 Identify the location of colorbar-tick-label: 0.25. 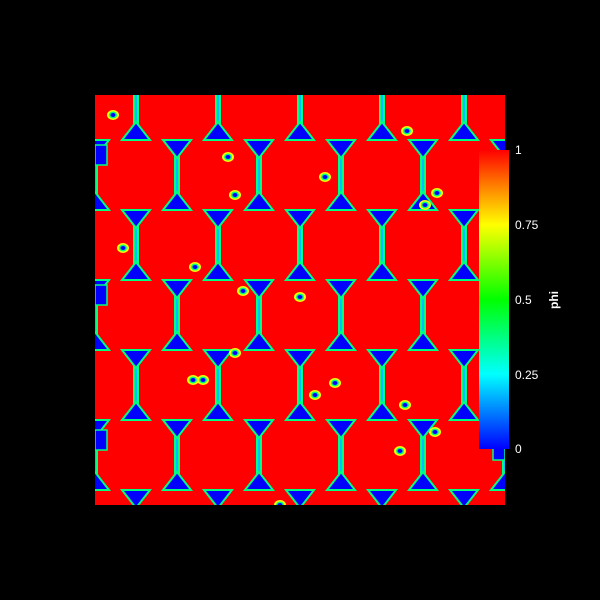
(527, 375).